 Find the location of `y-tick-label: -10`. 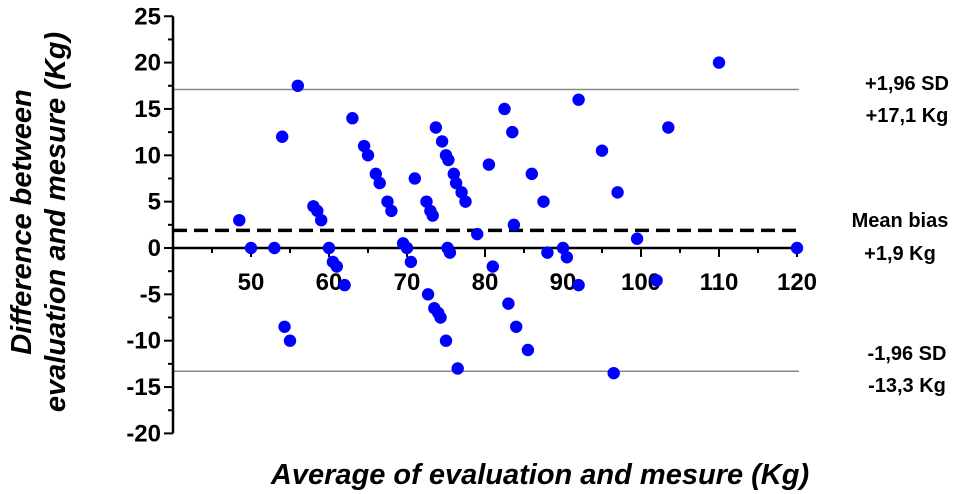

y-tick-label: -10 is located at coordinates (143, 341).